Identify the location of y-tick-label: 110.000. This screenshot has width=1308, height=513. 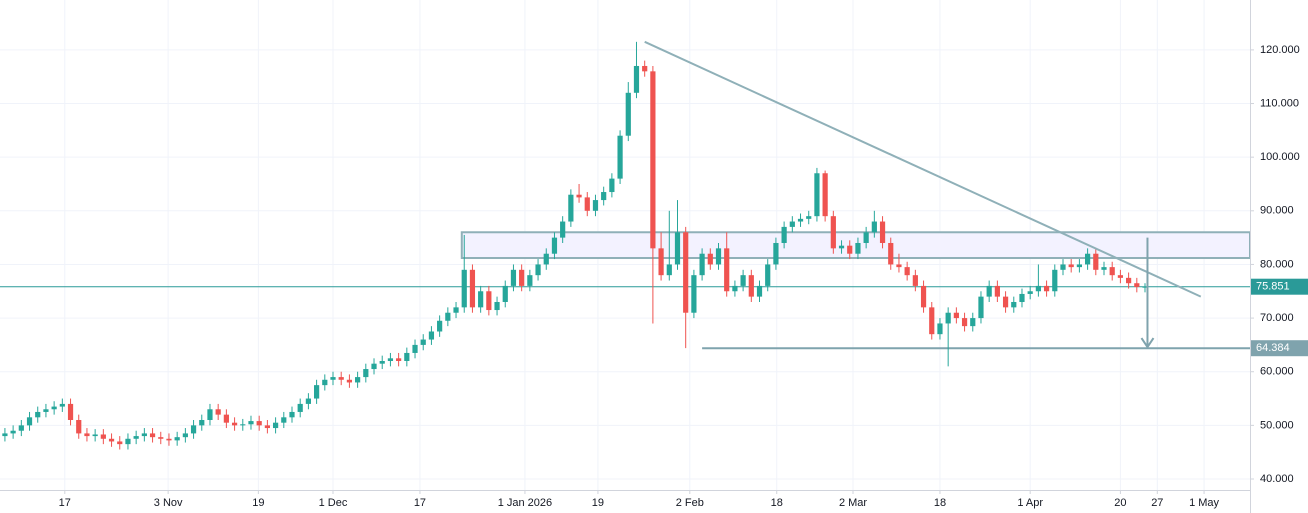
(1279, 103).